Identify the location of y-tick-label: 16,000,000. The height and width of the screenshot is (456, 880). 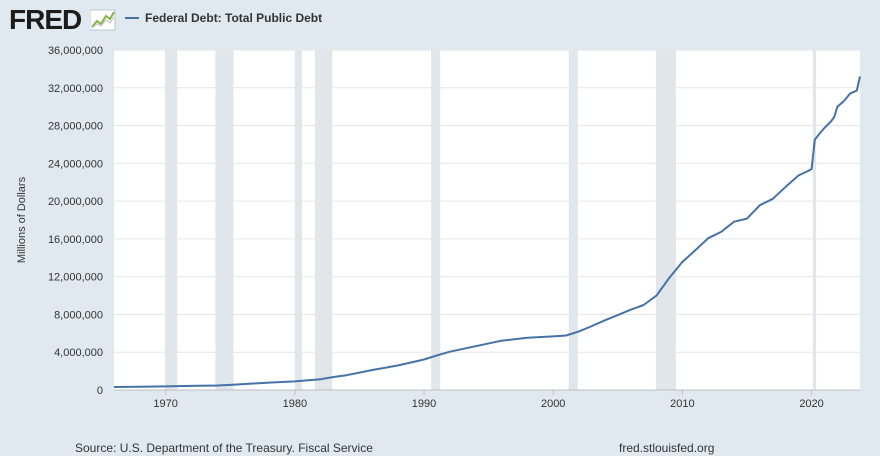
(75, 240).